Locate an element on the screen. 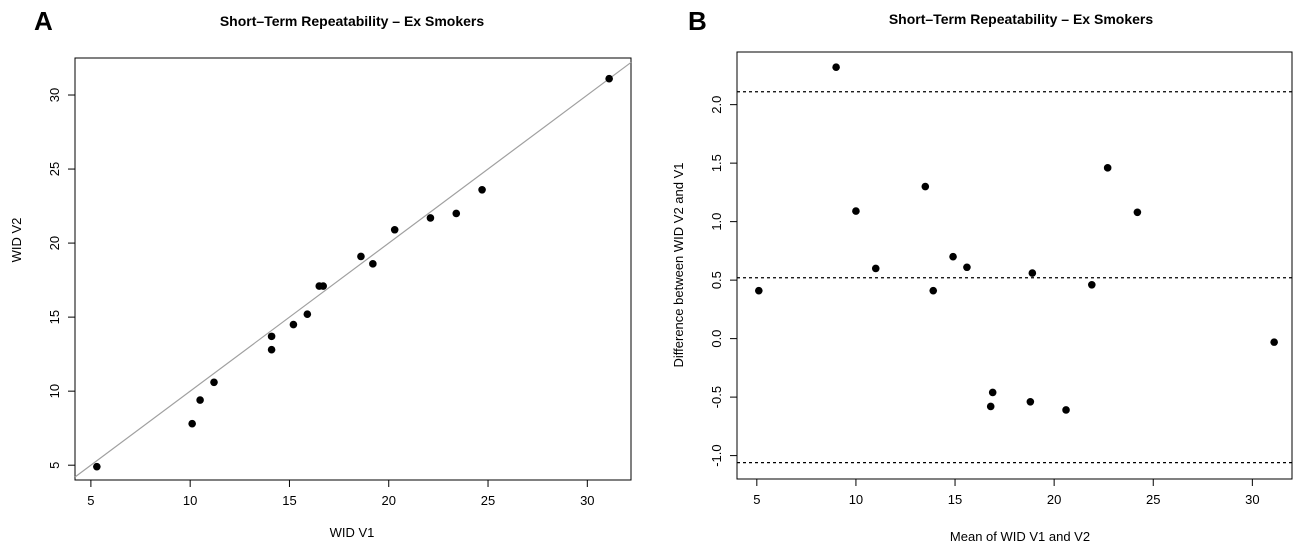 This screenshot has width=1307, height=546. panel-a-letter: A is located at coordinates (43, 21).